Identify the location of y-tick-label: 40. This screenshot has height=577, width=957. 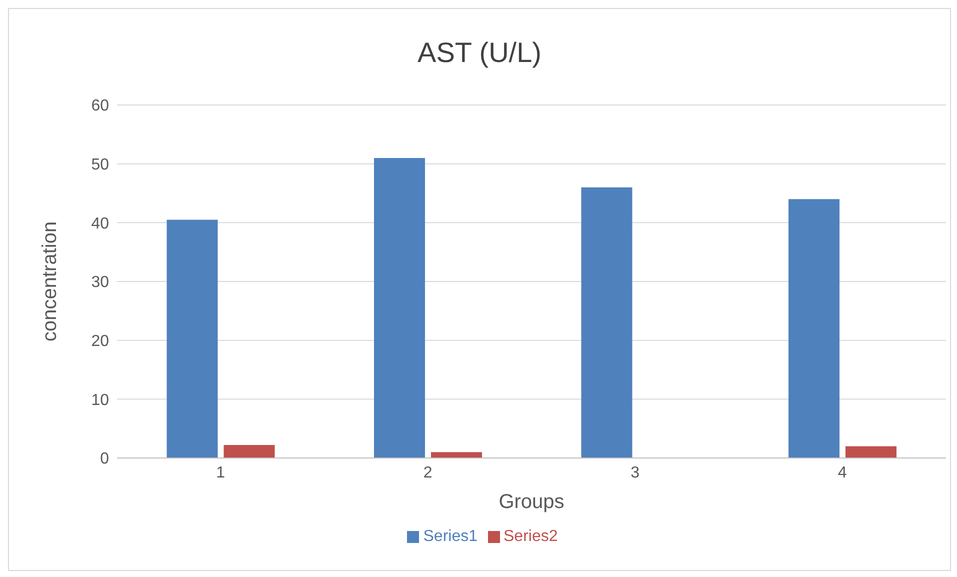
(100, 223).